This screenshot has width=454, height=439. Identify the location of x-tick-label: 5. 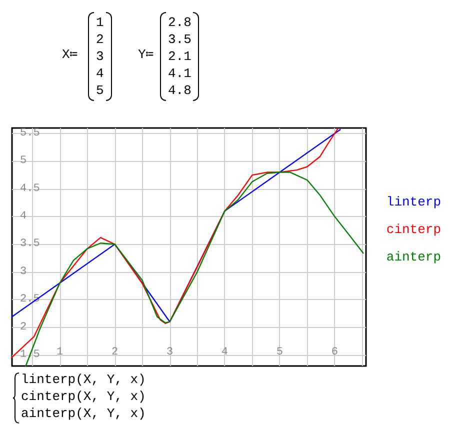
(280, 352).